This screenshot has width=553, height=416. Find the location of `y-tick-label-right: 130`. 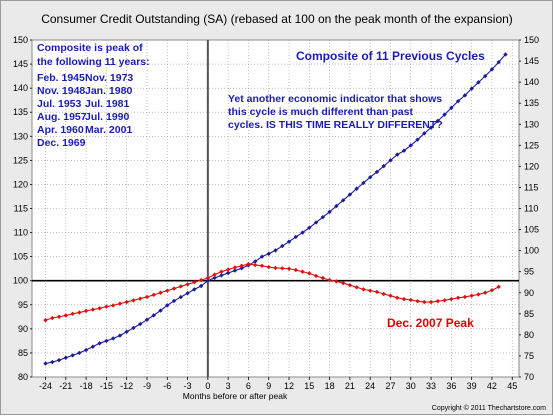

y-tick-label-right: 130 is located at coordinates (531, 124).